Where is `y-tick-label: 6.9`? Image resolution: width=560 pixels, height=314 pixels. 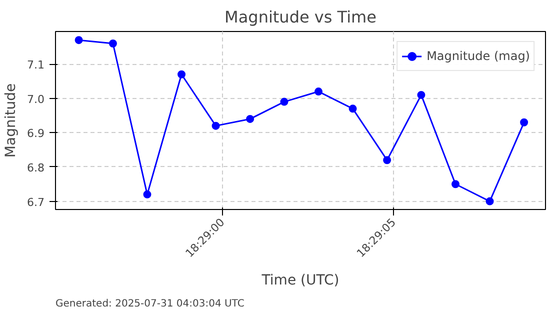 y-tick-label: 6.9 is located at coordinates (36, 133).